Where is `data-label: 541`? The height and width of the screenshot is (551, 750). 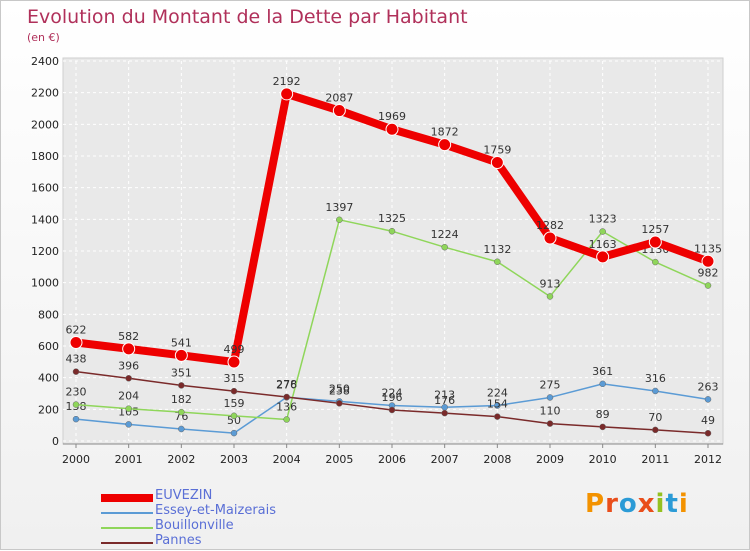 data-label: 541 is located at coordinates (181, 342).